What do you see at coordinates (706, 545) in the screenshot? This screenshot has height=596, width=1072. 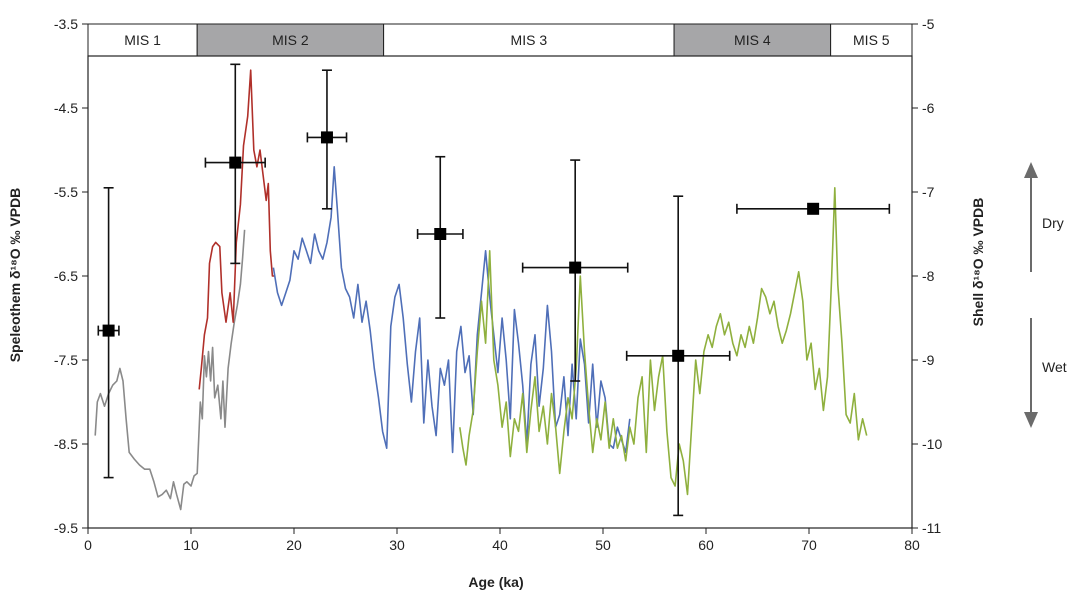 I see `x-tick-label: 60` at bounding box center [706, 545].